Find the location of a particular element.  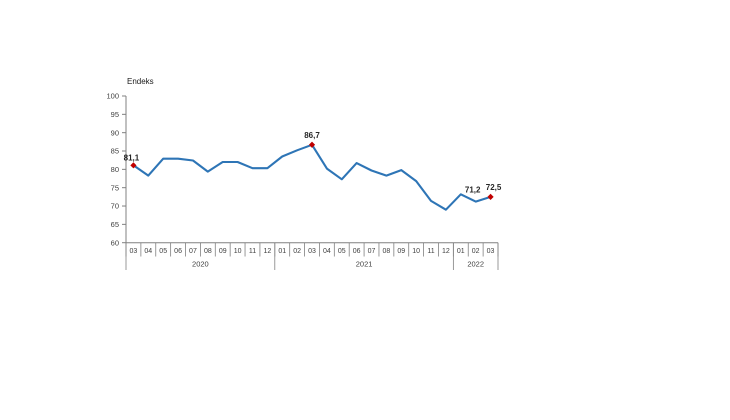

year-label: 2021 is located at coordinates (364, 264).